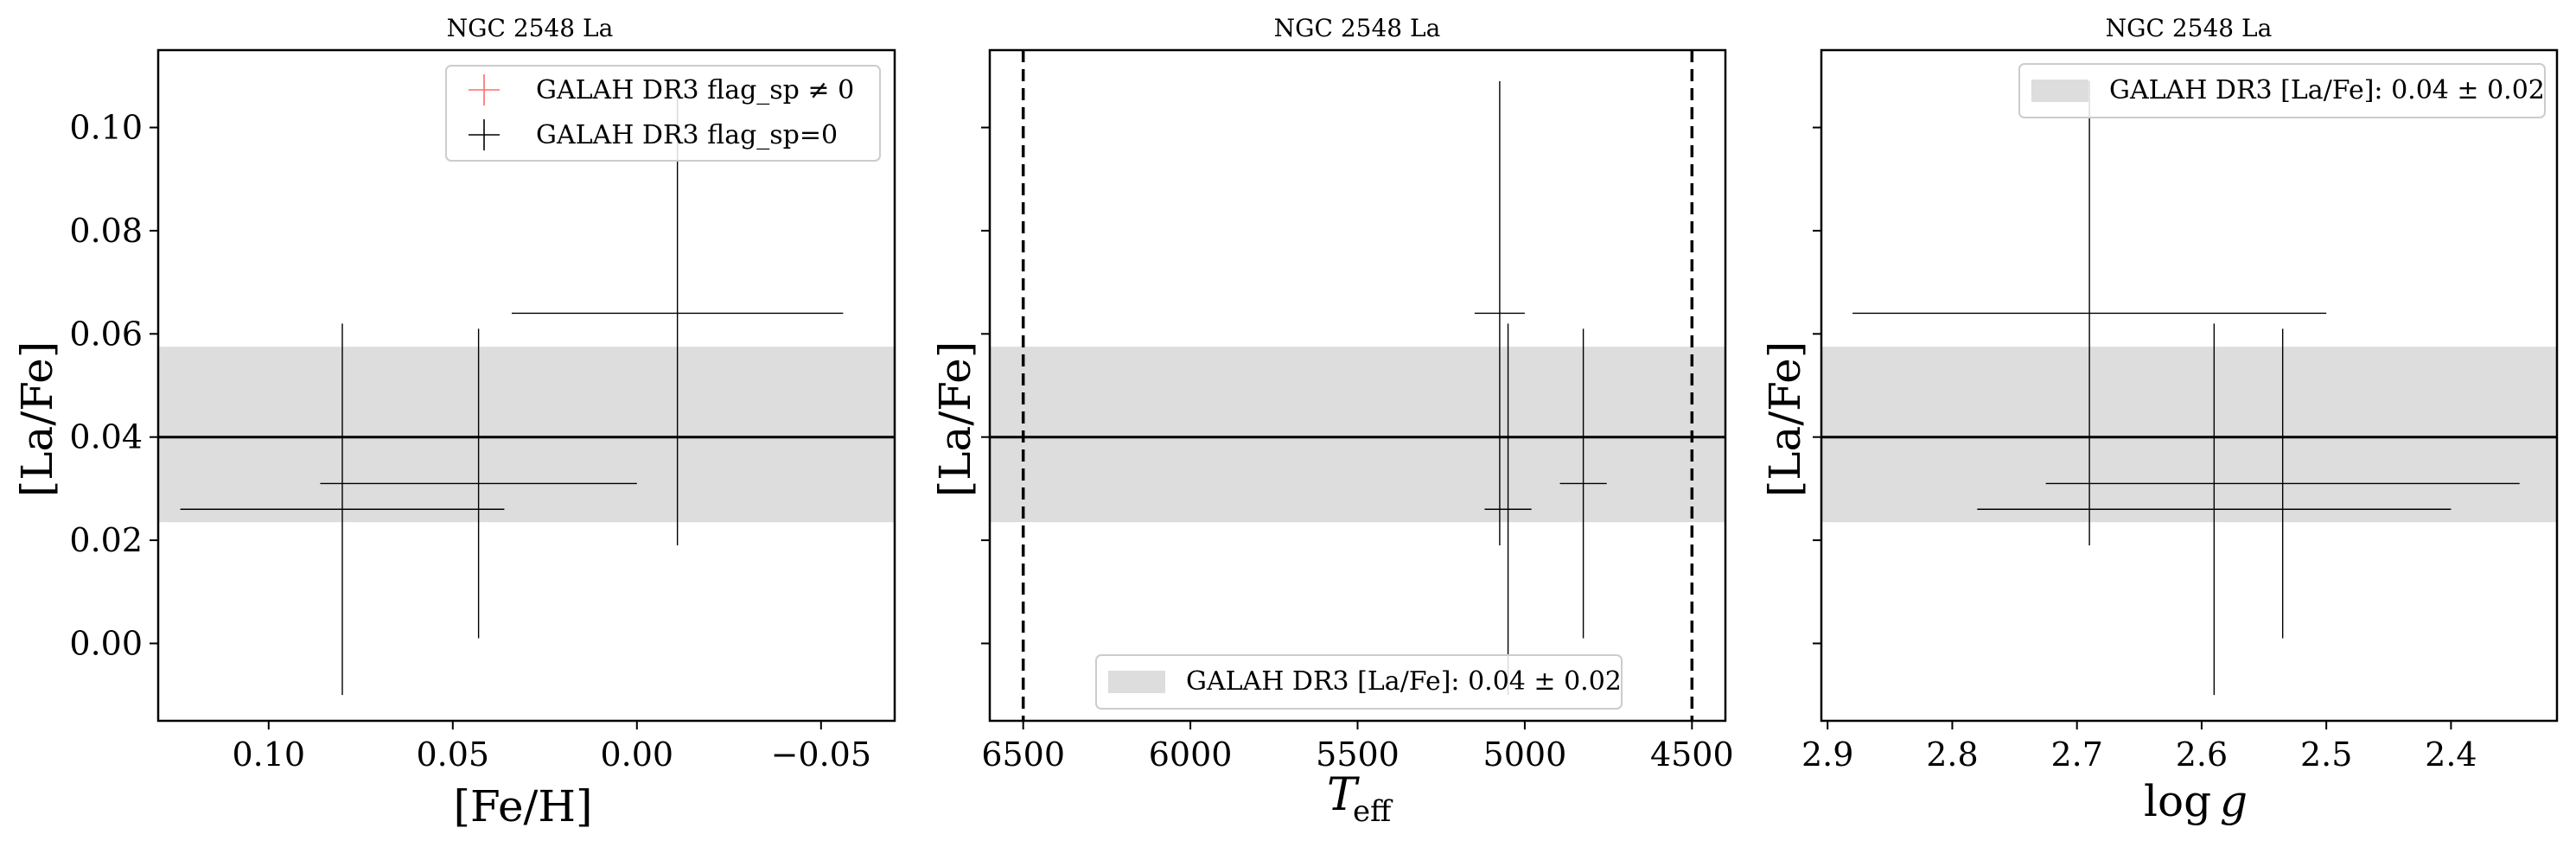 This screenshot has width=2576, height=847. Describe the element at coordinates (2076, 755) in the screenshot. I see `x-tick-label: 2.7` at that location.